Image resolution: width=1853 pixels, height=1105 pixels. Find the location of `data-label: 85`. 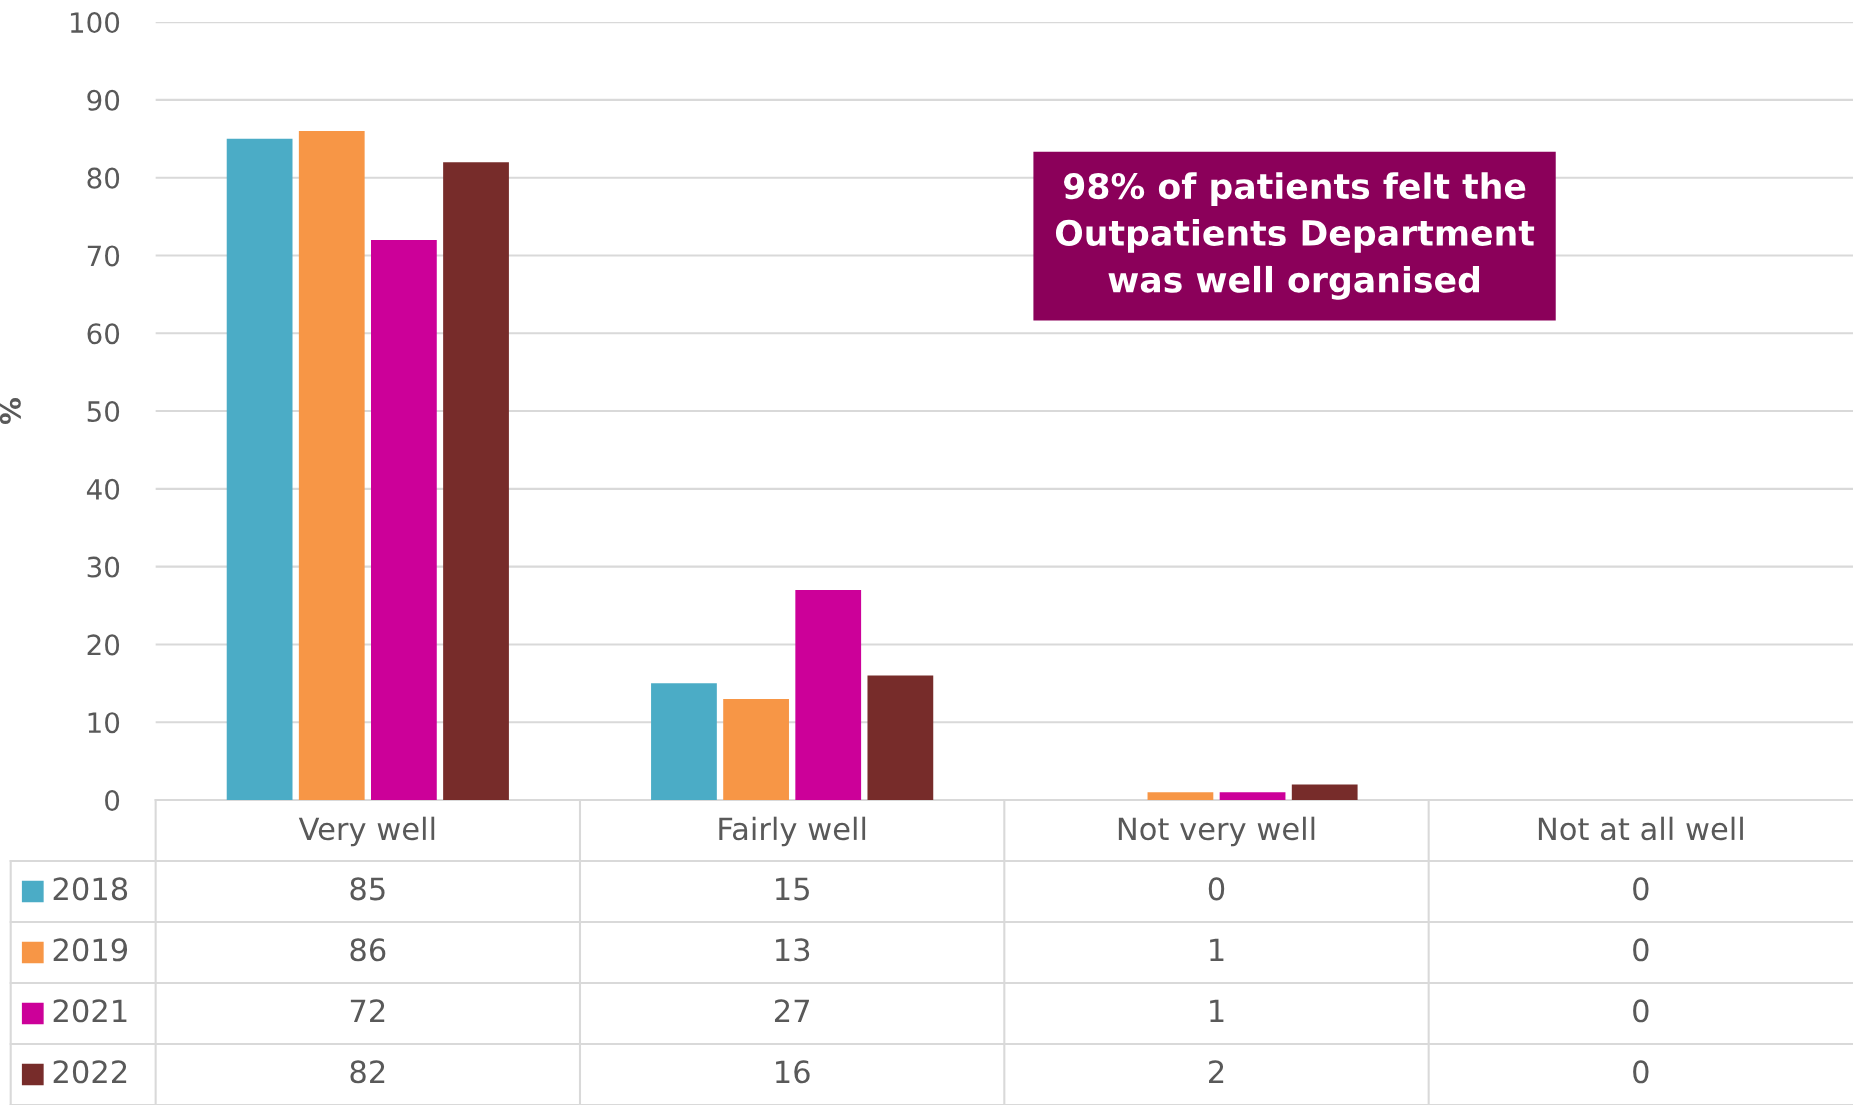

data-label: 85 is located at coordinates (367, 889).